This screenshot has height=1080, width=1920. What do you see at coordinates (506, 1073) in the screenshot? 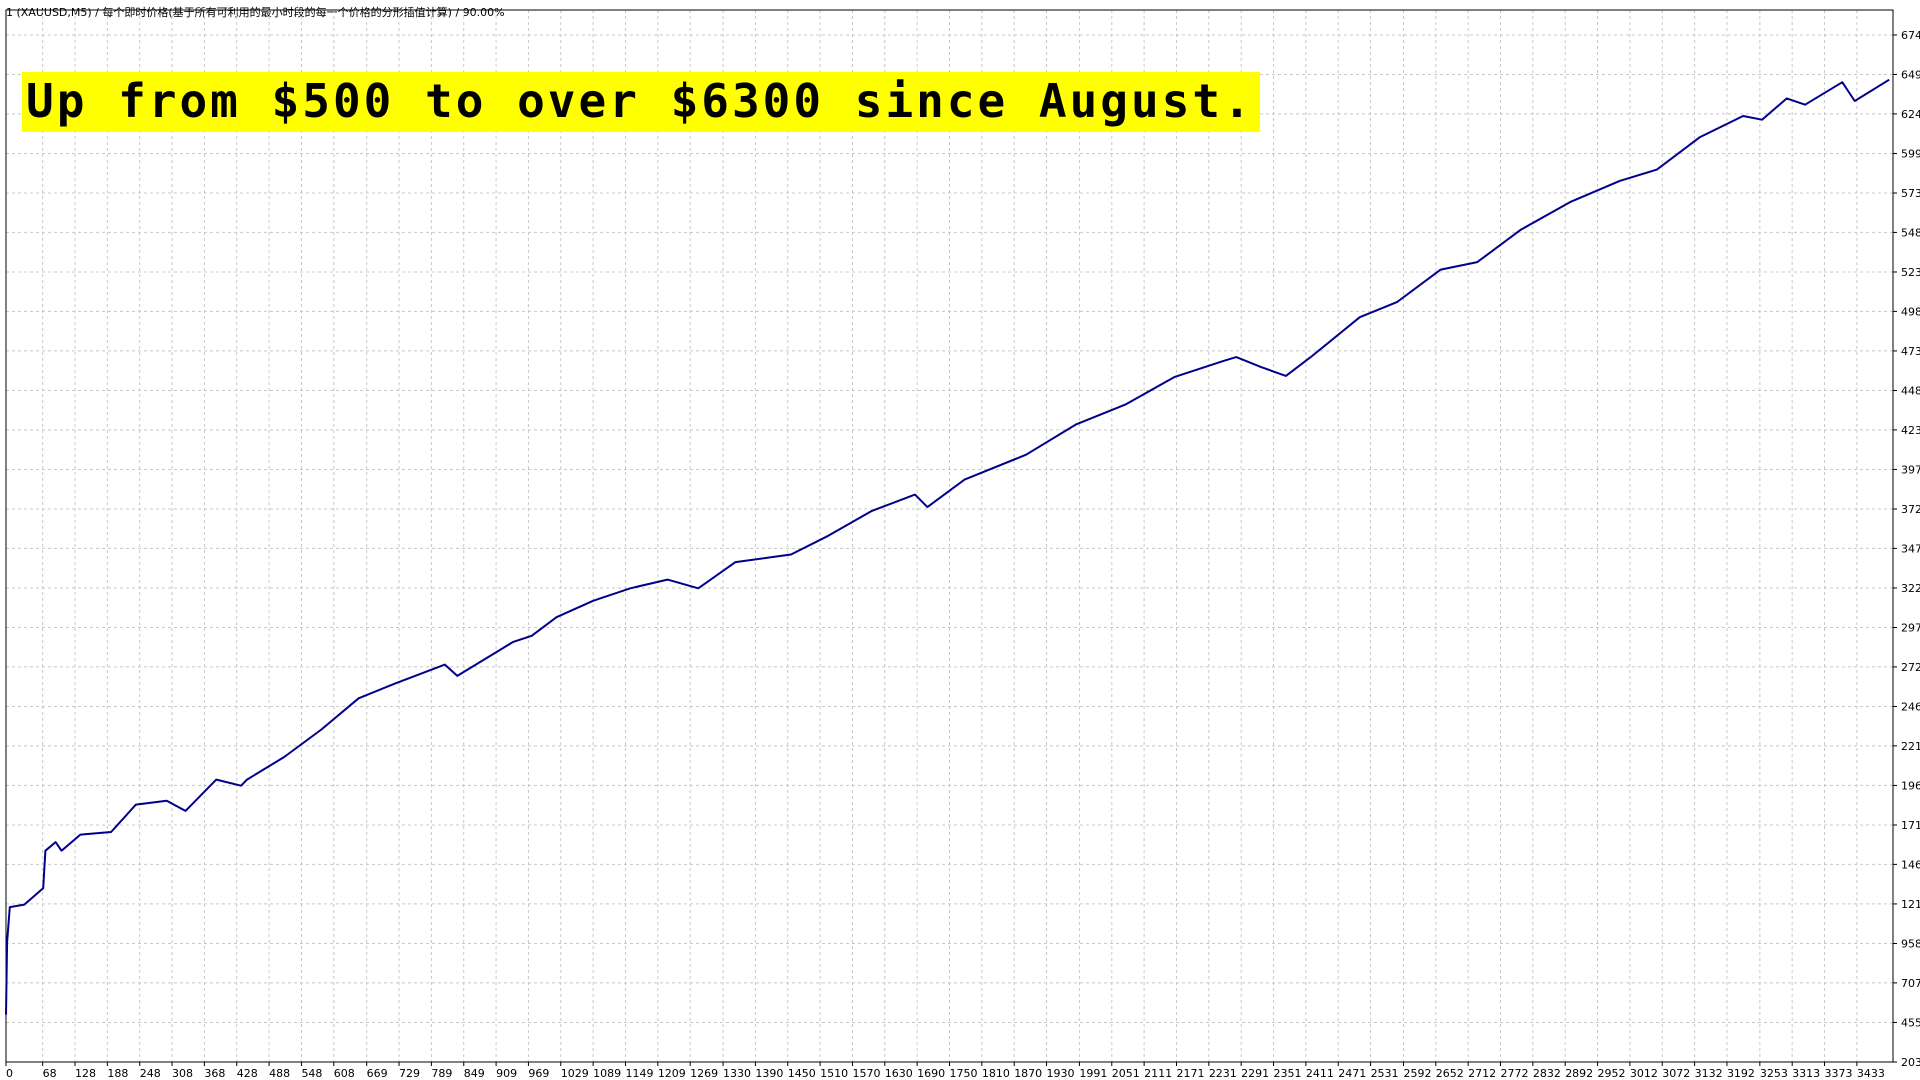
I see `x-tick-label: 909` at bounding box center [506, 1073].